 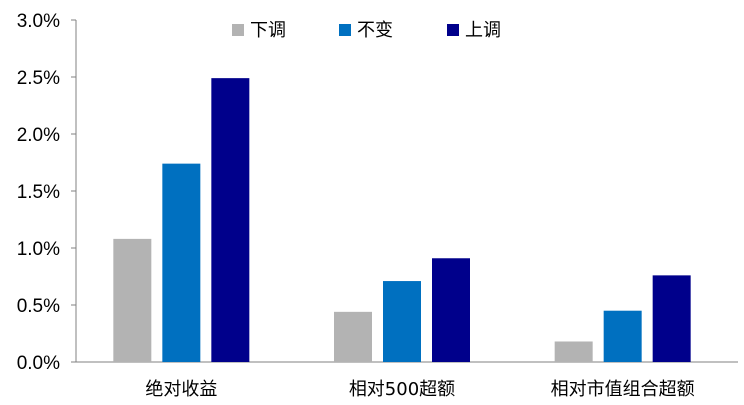 I want to click on y-tick-labels: 0.0% 0.5% 1.0% 1.5% 2.0% 2.5% 3.0%, so click(x=38, y=192).